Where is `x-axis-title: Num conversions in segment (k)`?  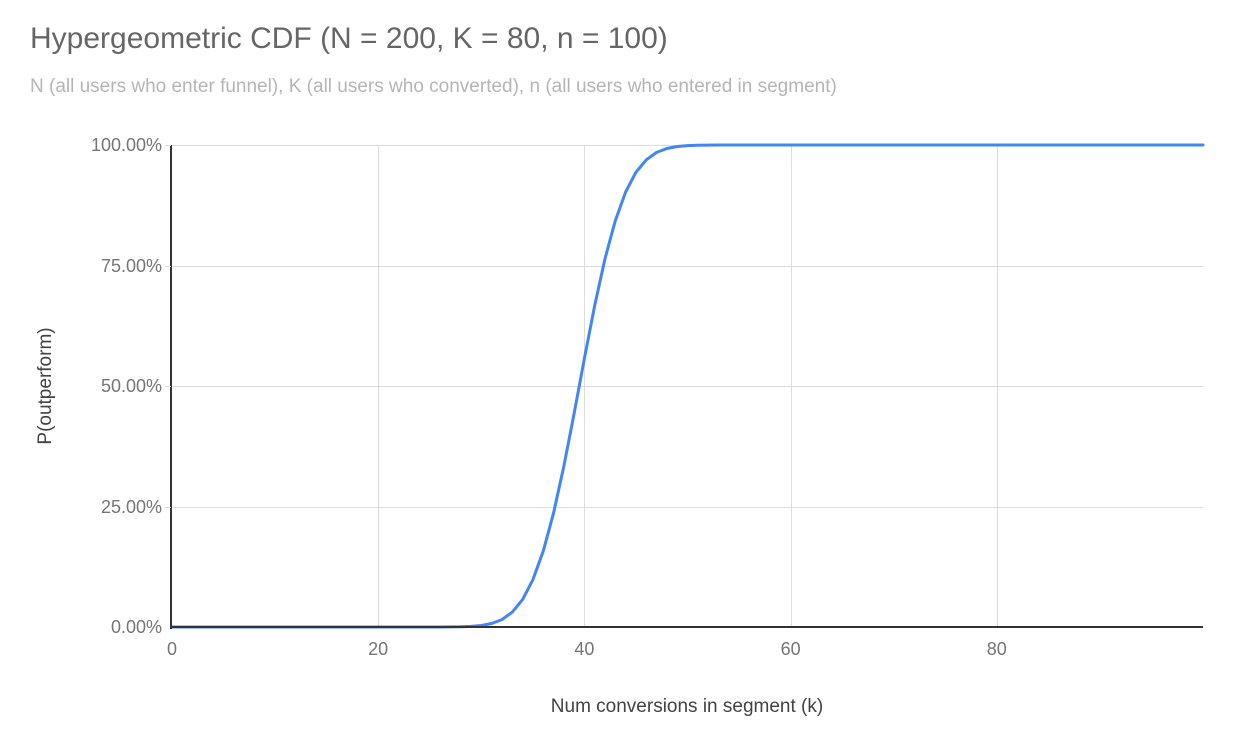
x-axis-title: Num conversions in segment (k) is located at coordinates (687, 706).